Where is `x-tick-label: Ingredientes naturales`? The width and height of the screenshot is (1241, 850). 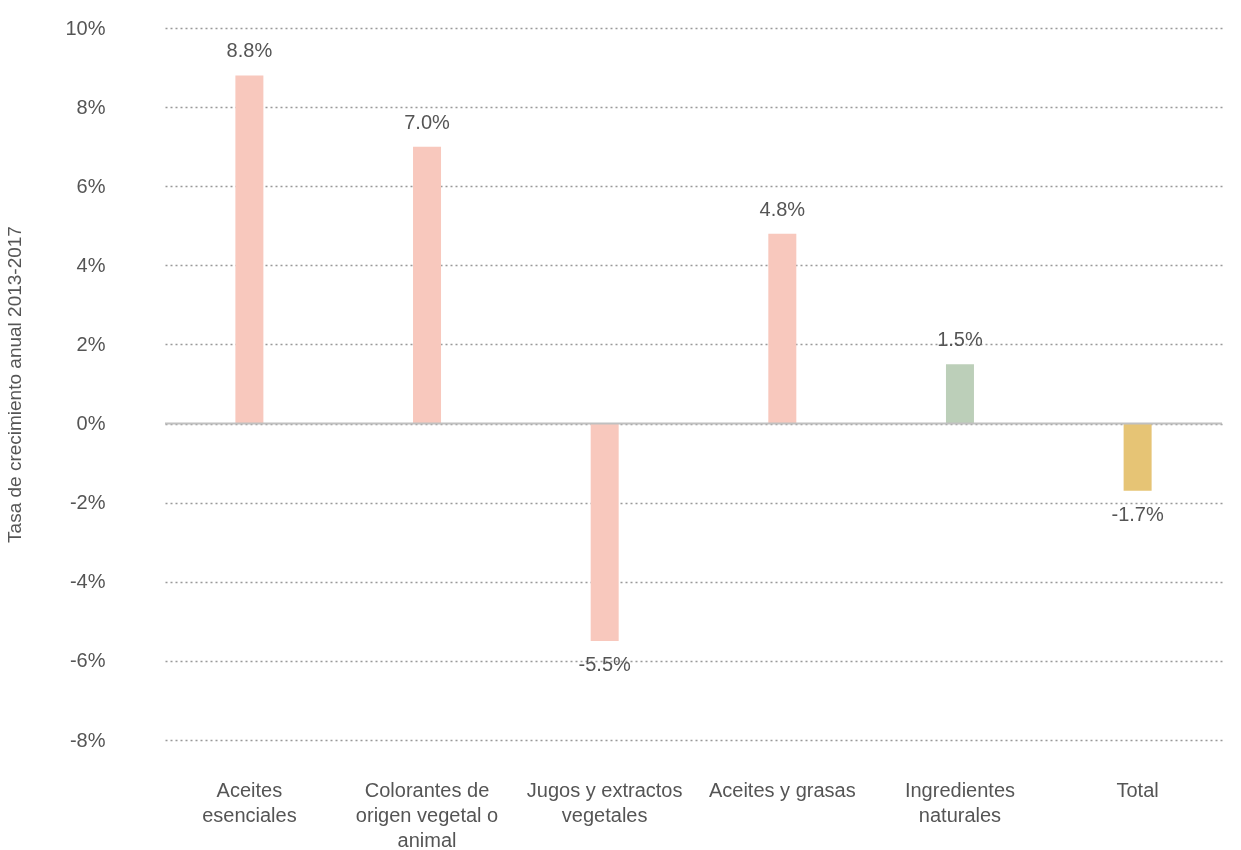 x-tick-label: Ingredientes naturales is located at coordinates (960, 802).